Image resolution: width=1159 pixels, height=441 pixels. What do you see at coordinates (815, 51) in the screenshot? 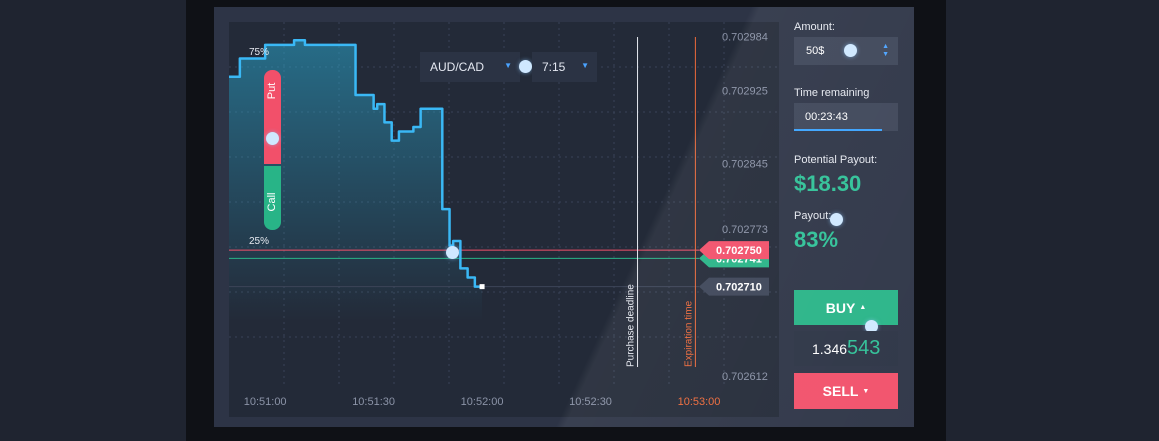
I see `amount-value: 50$` at bounding box center [815, 51].